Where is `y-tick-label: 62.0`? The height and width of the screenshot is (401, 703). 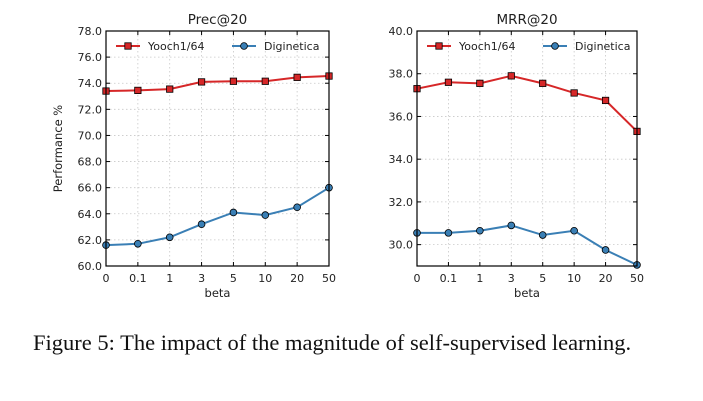
y-tick-label: 62.0 is located at coordinates (90, 240).